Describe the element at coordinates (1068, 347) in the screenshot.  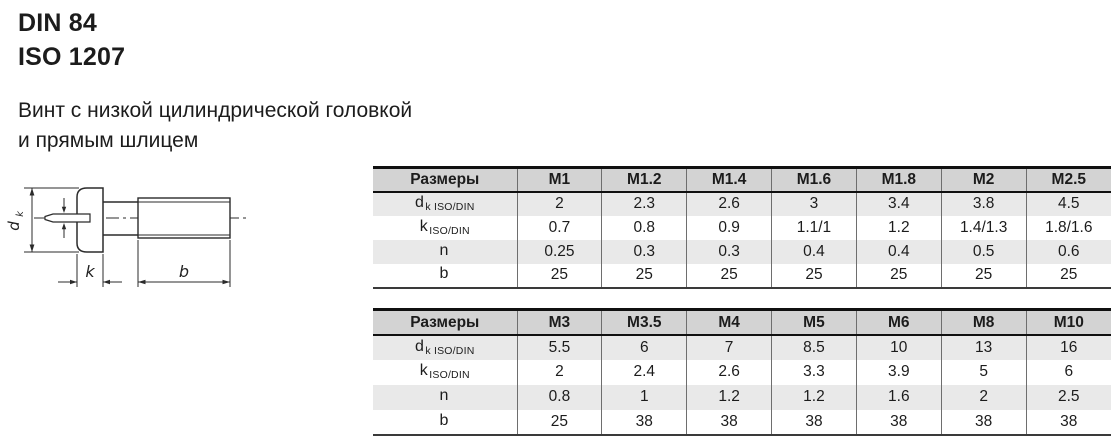
I see `value-cell: 16` at that location.